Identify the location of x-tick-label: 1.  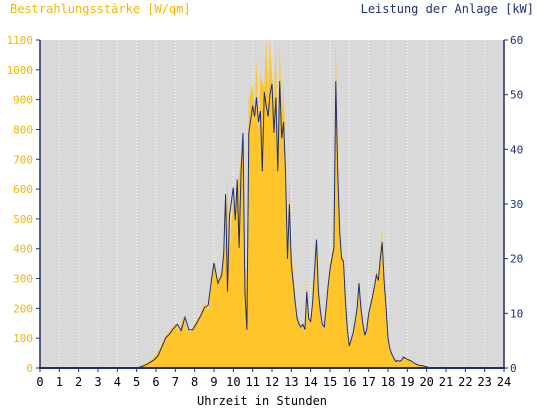
(59, 382).